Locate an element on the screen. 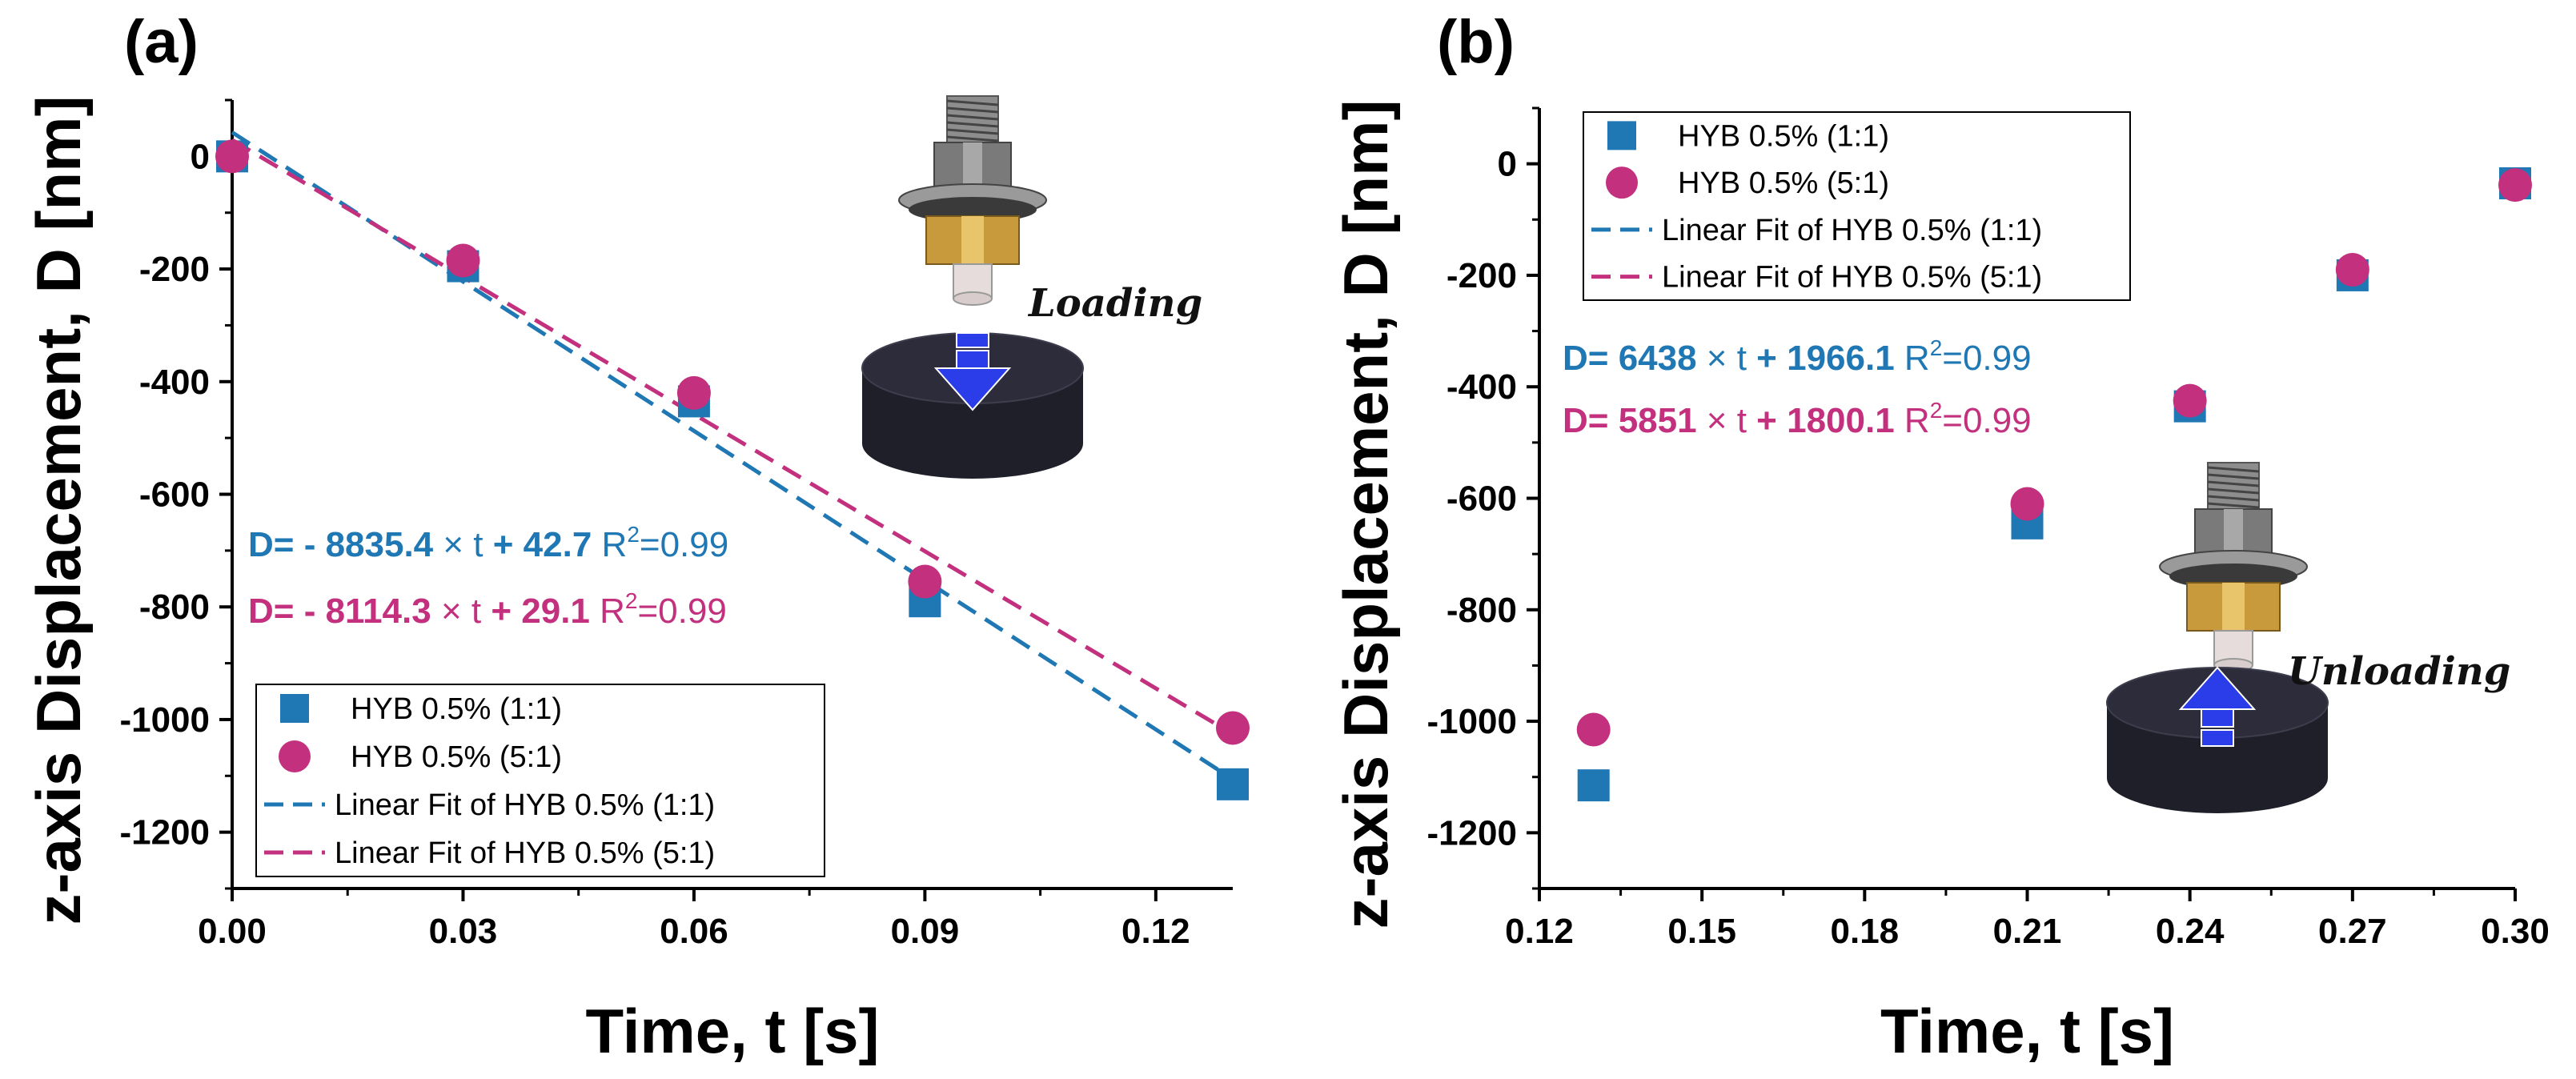  probe-tip-end is located at coordinates (973, 298).